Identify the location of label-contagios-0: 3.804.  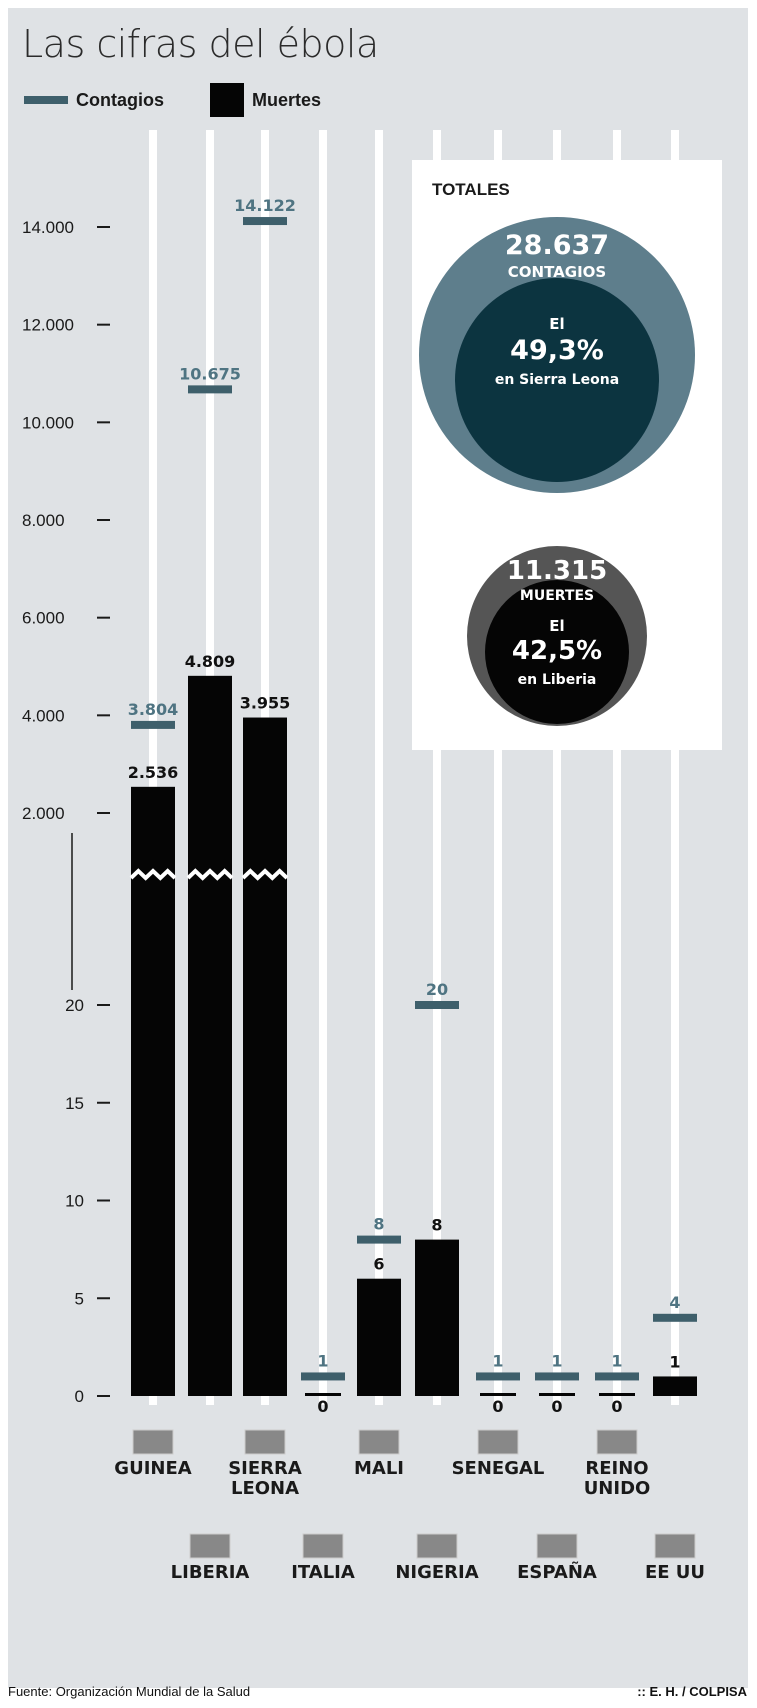
(153, 709).